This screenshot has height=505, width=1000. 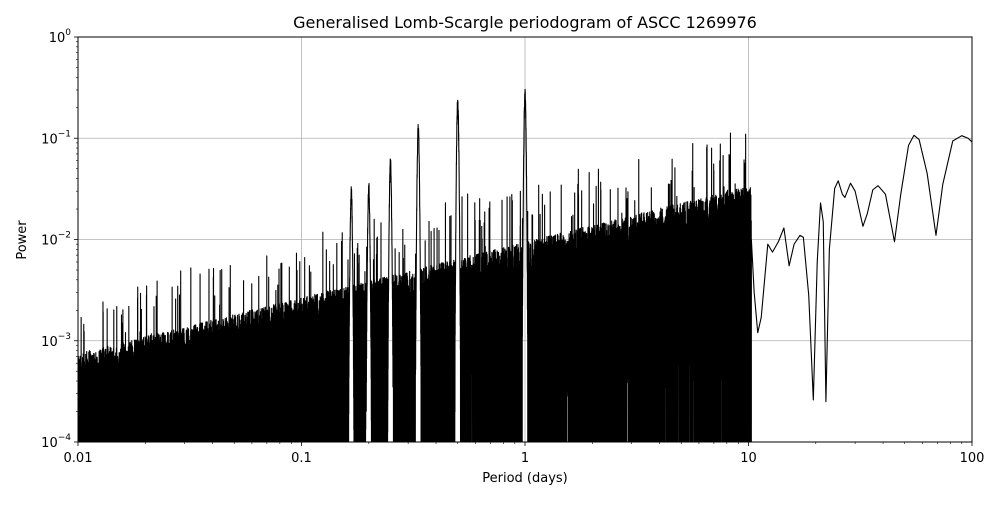 What do you see at coordinates (972, 458) in the screenshot?
I see `x-tick-label: 100` at bounding box center [972, 458].